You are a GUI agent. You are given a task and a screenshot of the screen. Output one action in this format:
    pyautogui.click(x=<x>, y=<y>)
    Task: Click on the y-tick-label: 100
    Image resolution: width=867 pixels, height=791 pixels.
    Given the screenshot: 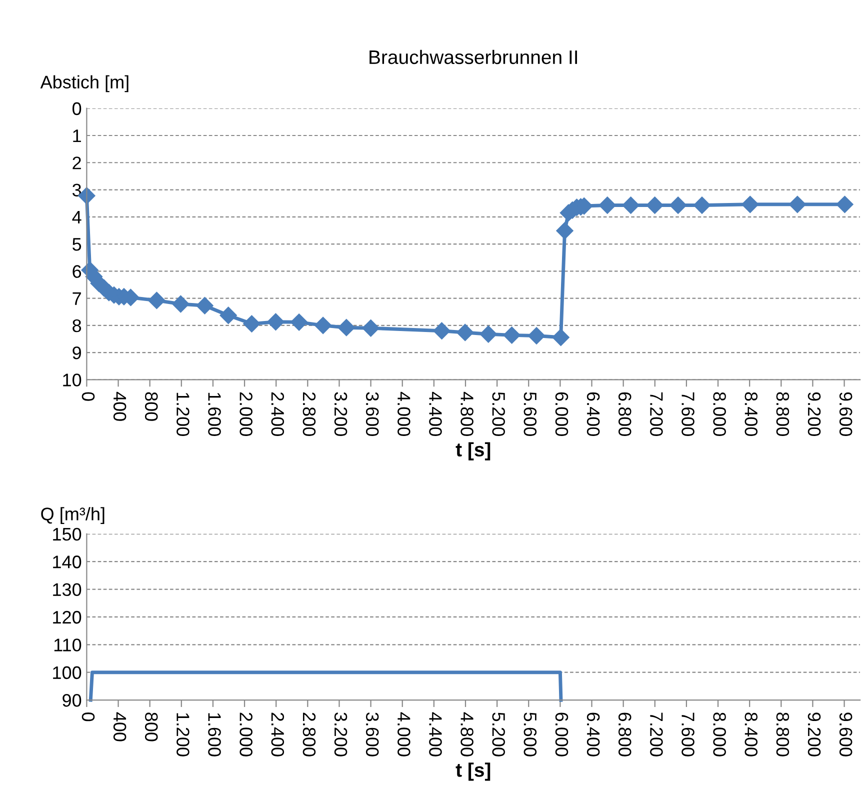 What is the action you would take?
    pyautogui.click(x=67, y=673)
    